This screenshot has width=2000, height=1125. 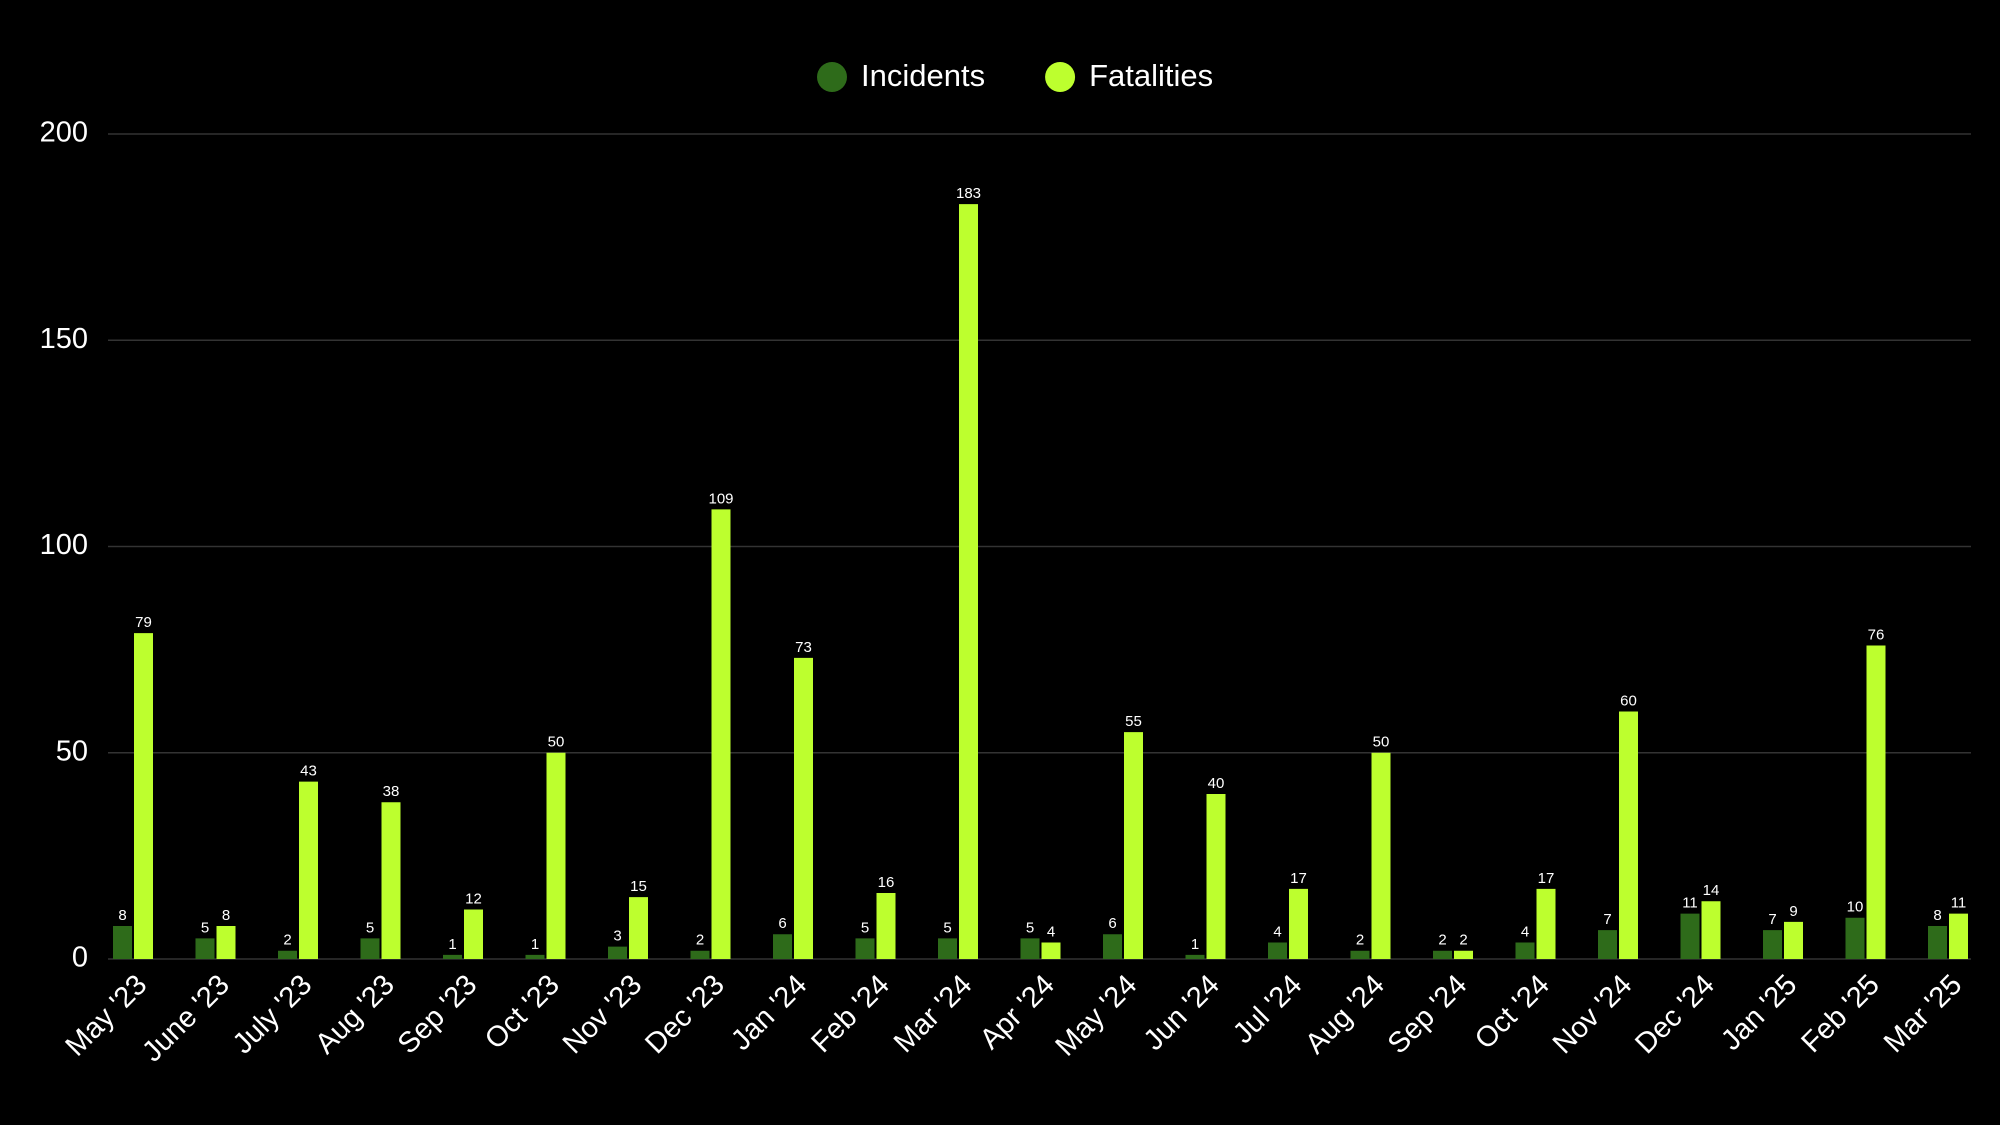 I want to click on value-label: 43, so click(x=308, y=771).